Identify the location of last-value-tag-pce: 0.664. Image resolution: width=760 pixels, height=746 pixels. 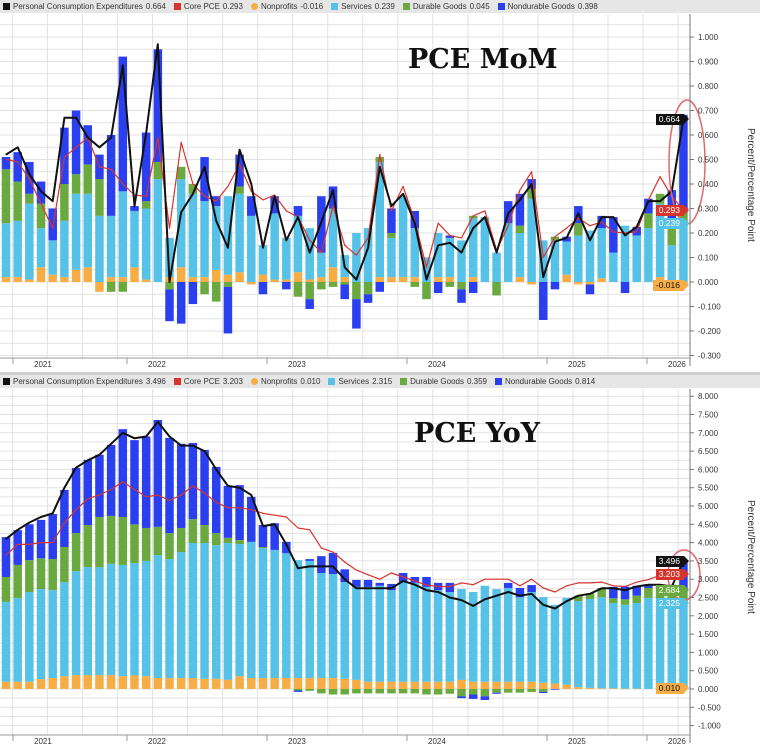
(672, 119).